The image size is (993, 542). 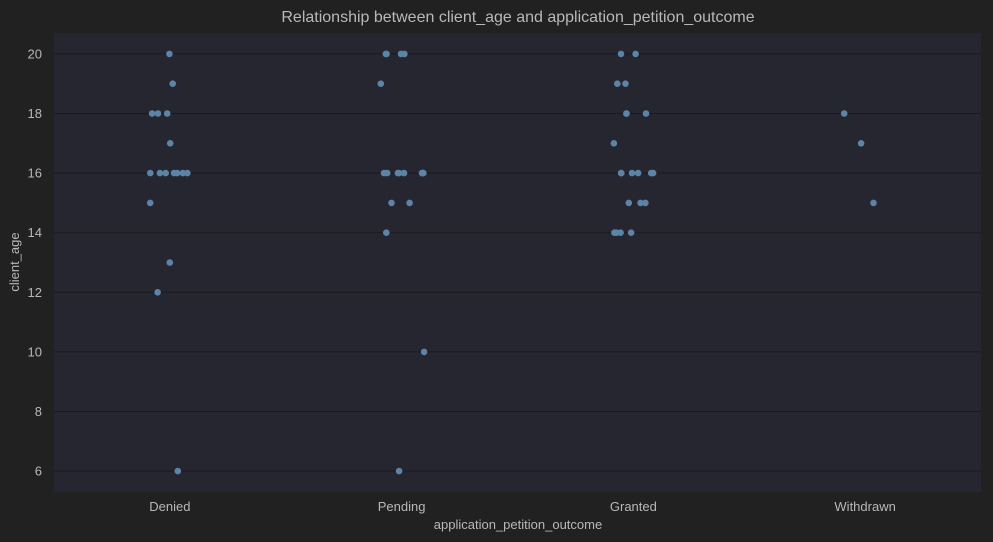 What do you see at coordinates (633, 506) in the screenshot?
I see `x-tick-label: Granted` at bounding box center [633, 506].